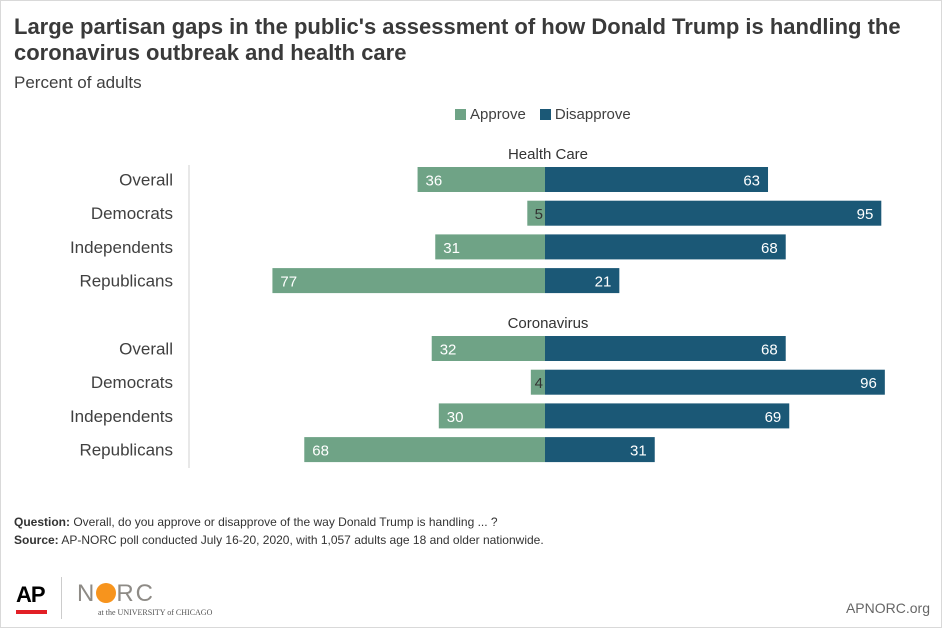 The width and height of the screenshot is (942, 628). What do you see at coordinates (539, 214) in the screenshot?
I see `data-label-approve: 5` at bounding box center [539, 214].